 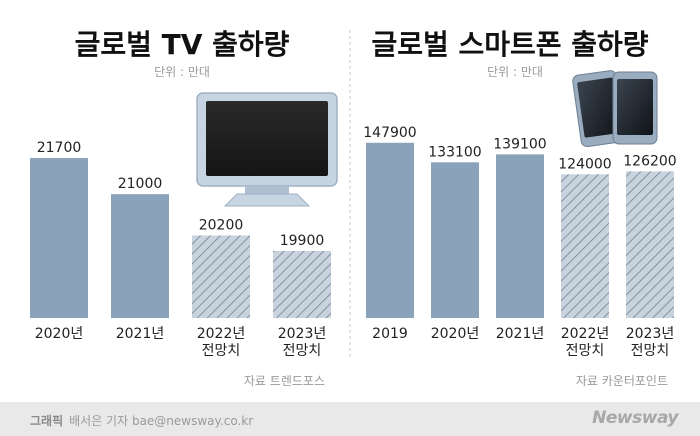 I want to click on bar-value-label: 133100, so click(x=454, y=152).